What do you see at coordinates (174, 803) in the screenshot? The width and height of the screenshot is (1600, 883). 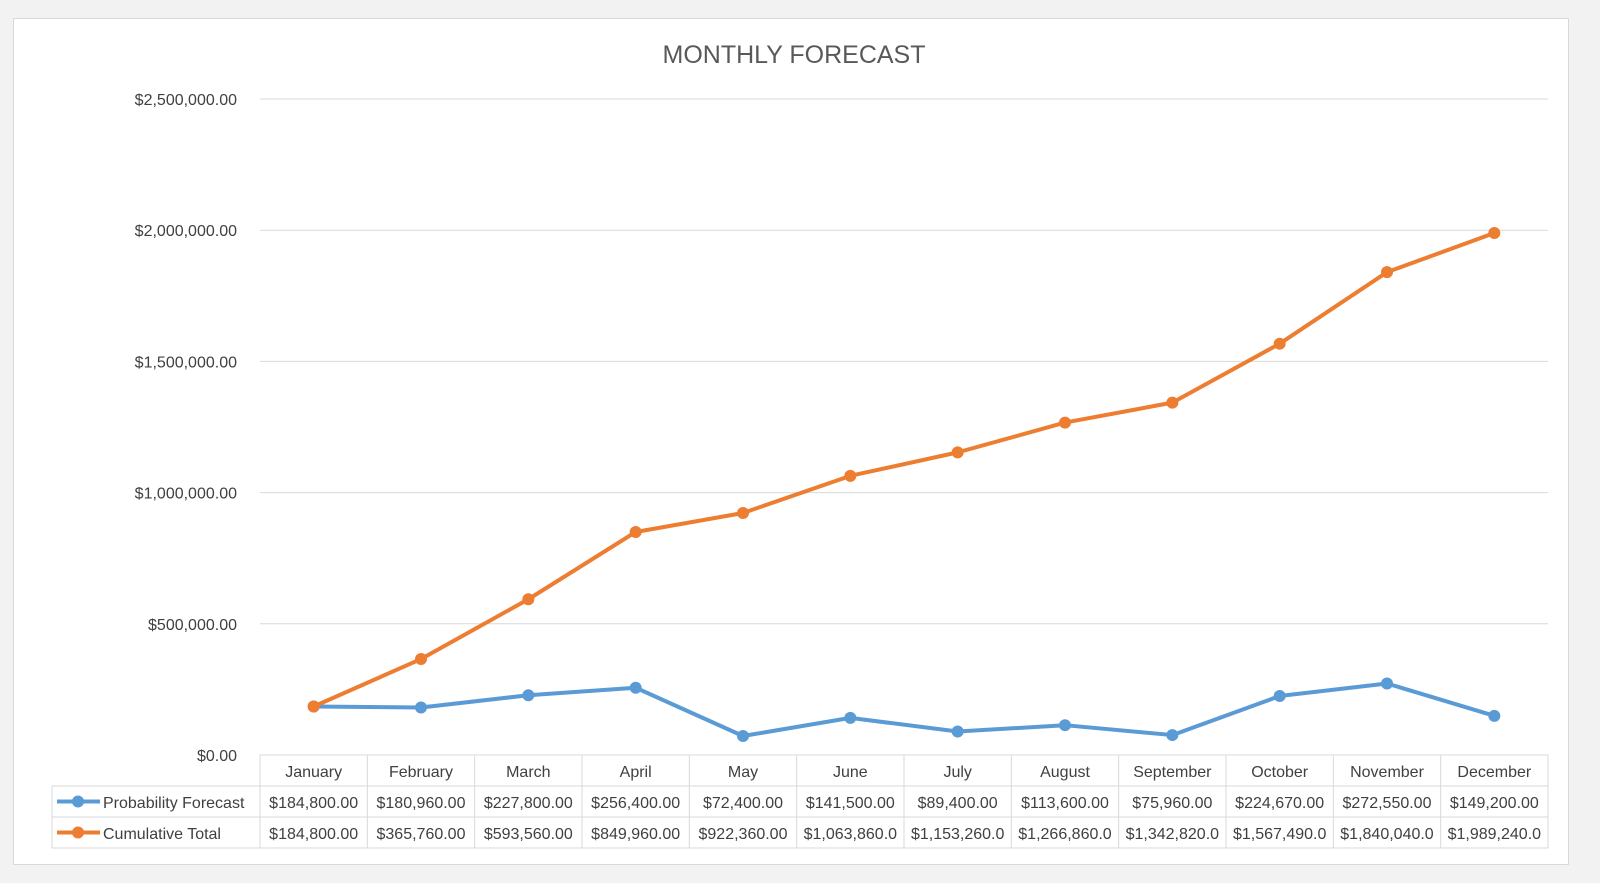 I see `legend-label: Probability Forecast` at bounding box center [174, 803].